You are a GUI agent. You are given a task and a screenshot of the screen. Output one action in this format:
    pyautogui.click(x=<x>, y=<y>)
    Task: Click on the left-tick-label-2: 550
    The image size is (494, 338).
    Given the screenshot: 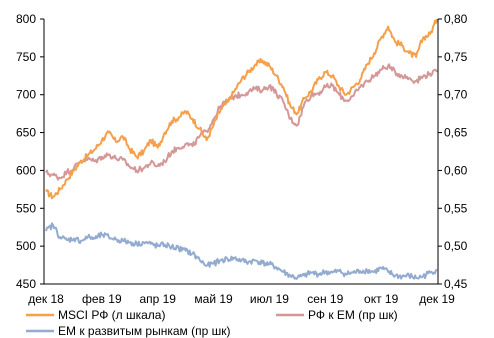 What is the action you would take?
    pyautogui.click(x=26, y=208)
    